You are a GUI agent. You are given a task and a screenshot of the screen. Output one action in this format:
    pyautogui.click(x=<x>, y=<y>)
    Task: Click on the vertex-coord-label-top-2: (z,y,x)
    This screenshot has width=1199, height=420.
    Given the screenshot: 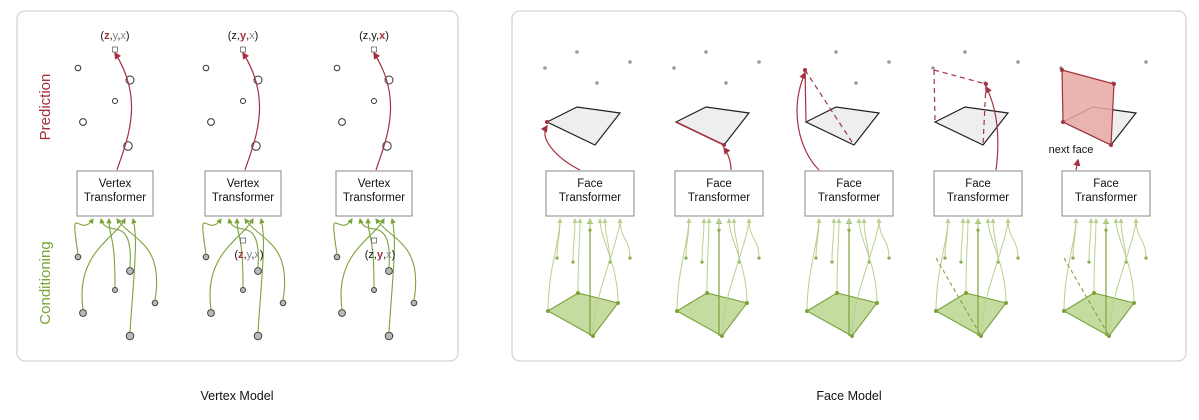 What is the action you would take?
    pyautogui.click(x=243, y=36)
    